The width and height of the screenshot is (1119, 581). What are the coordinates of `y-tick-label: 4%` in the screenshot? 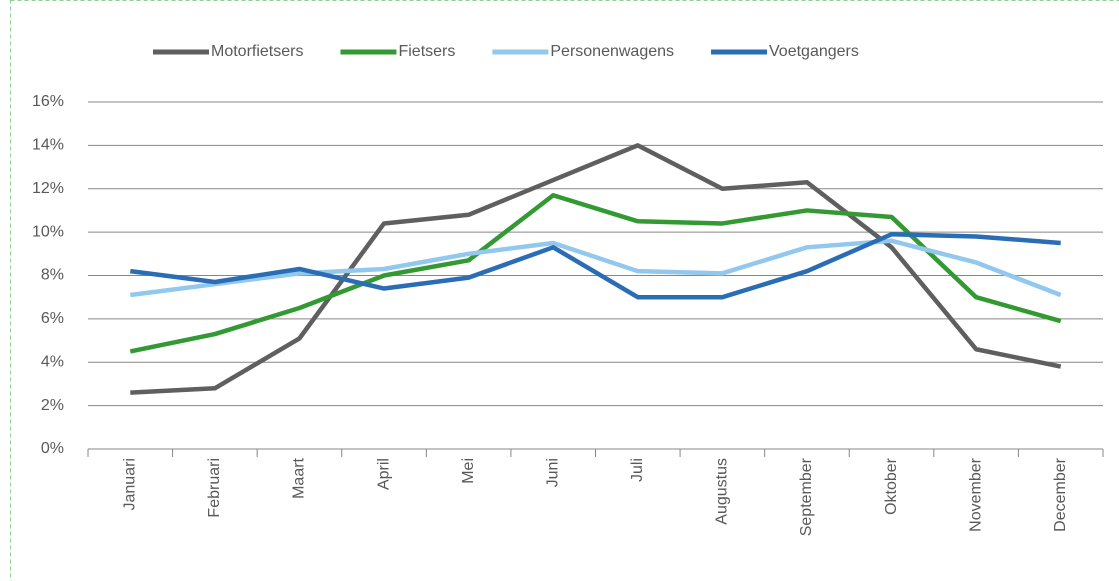 It's located at (52, 361).